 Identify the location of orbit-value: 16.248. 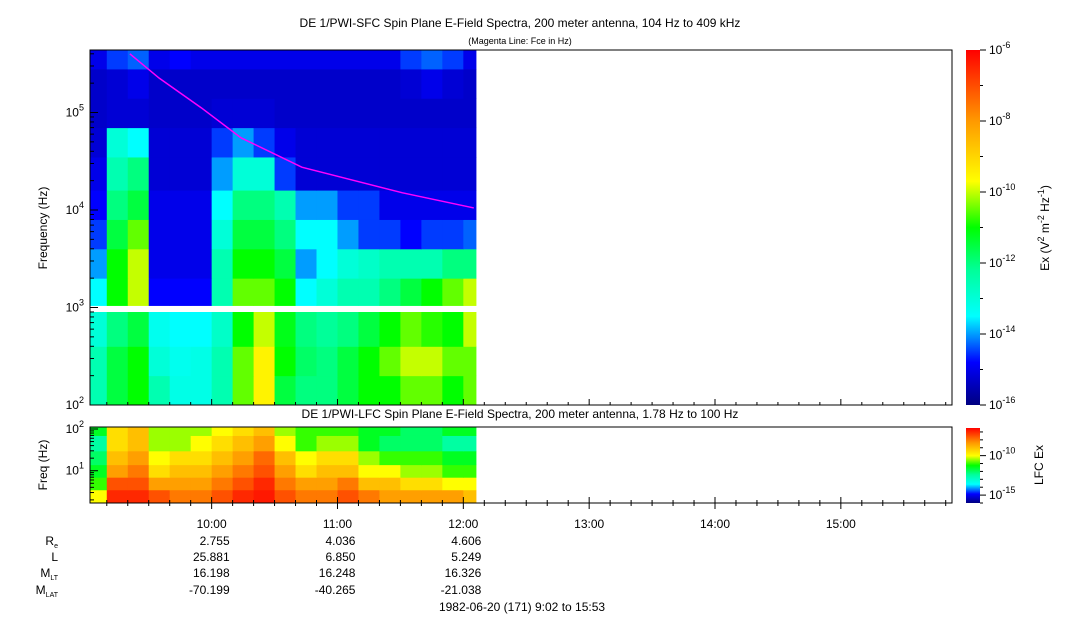
(337, 573).